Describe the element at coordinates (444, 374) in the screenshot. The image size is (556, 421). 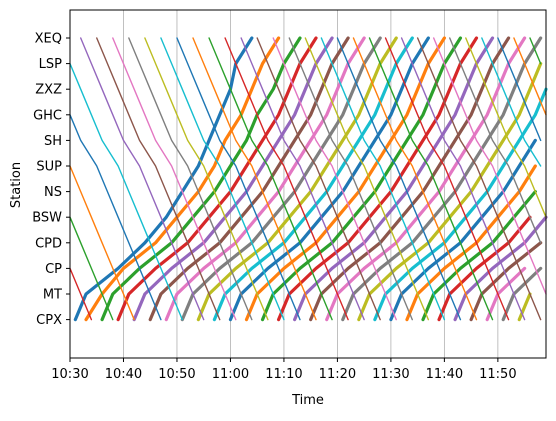
I see `x-tick-label: 11:40` at that location.